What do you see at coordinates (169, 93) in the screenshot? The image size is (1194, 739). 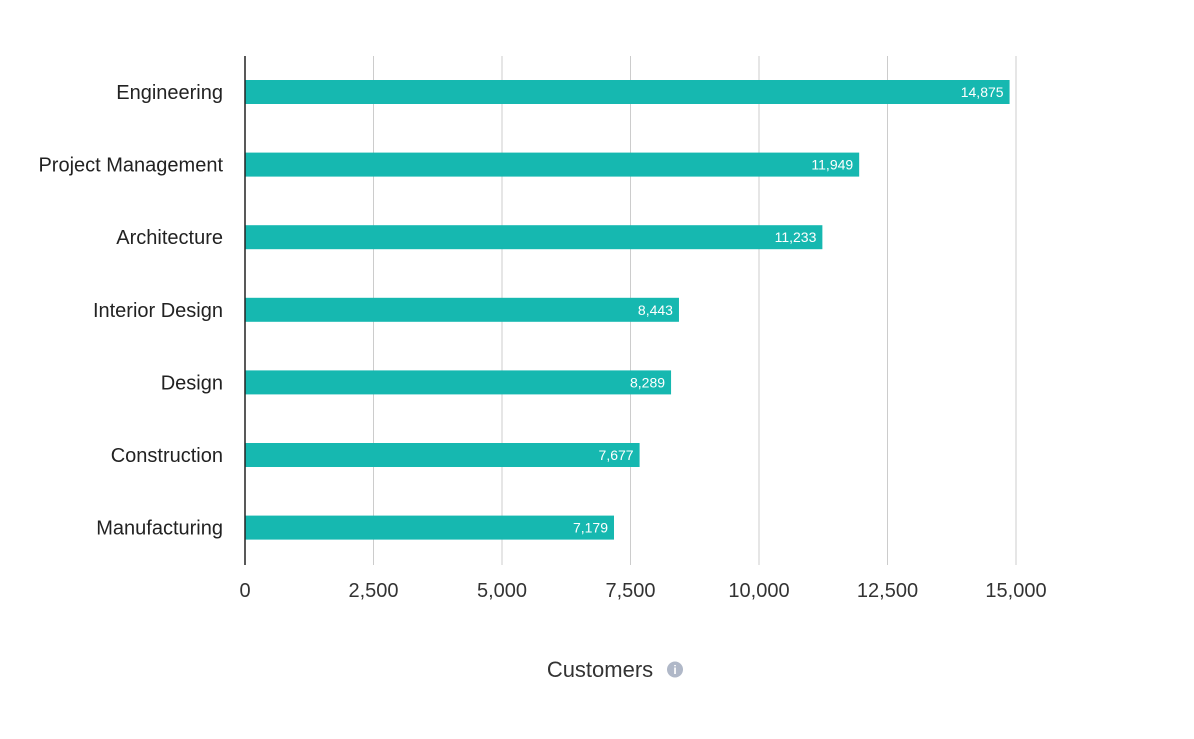 I see `category-label: Engineering` at bounding box center [169, 93].